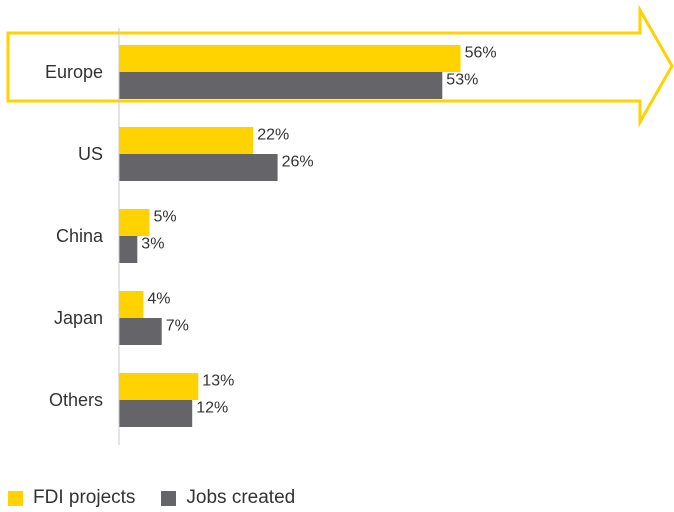 This screenshot has height=512, width=674. Describe the element at coordinates (481, 53) in the screenshot. I see `value-label-fdi-projects-europe: 56%` at that location.